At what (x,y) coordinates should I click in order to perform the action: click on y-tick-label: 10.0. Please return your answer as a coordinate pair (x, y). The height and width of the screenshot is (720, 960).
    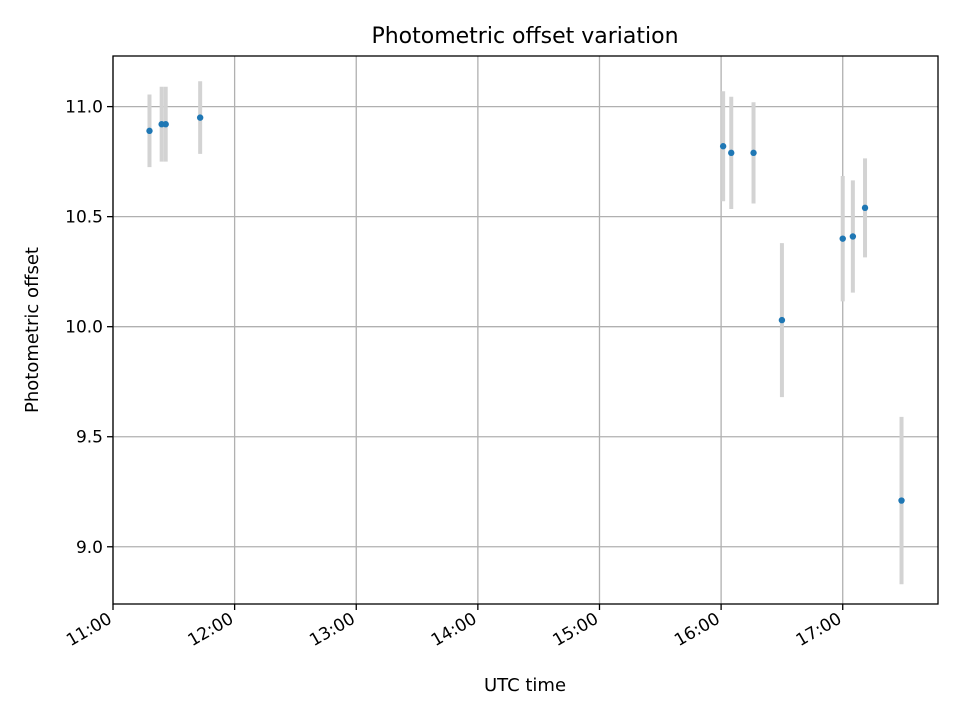
    Looking at the image, I should click on (84, 328).